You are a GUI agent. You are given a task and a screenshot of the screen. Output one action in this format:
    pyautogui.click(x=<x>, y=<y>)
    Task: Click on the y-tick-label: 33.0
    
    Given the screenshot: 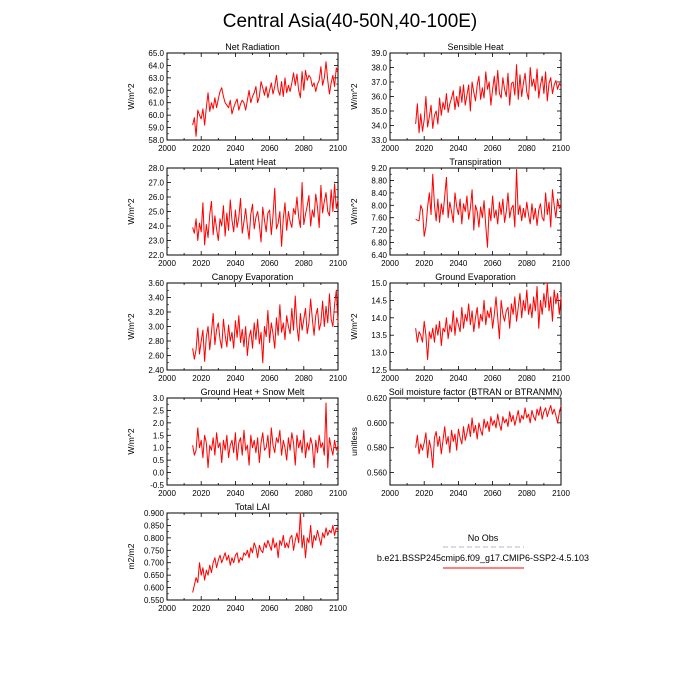 What is the action you would take?
    pyautogui.click(x=379, y=140)
    